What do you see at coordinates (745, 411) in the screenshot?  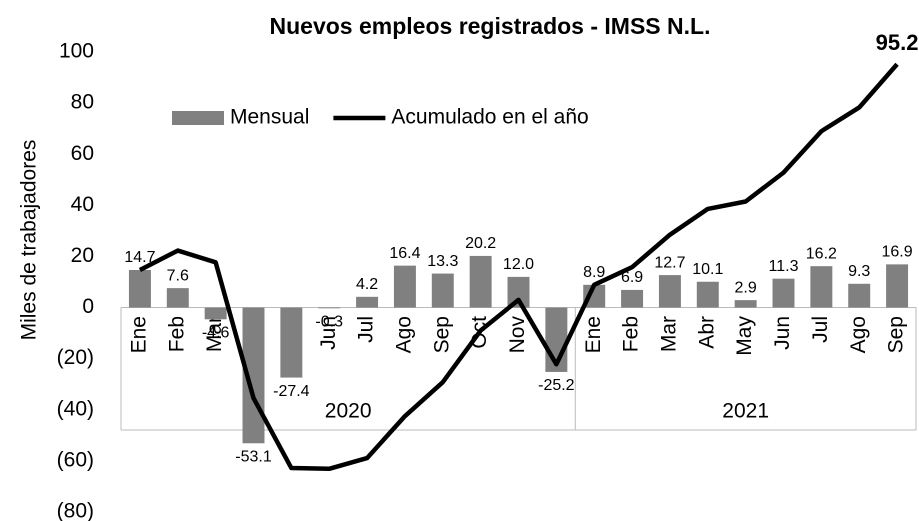 I see `group-label: 2021` at bounding box center [745, 411].